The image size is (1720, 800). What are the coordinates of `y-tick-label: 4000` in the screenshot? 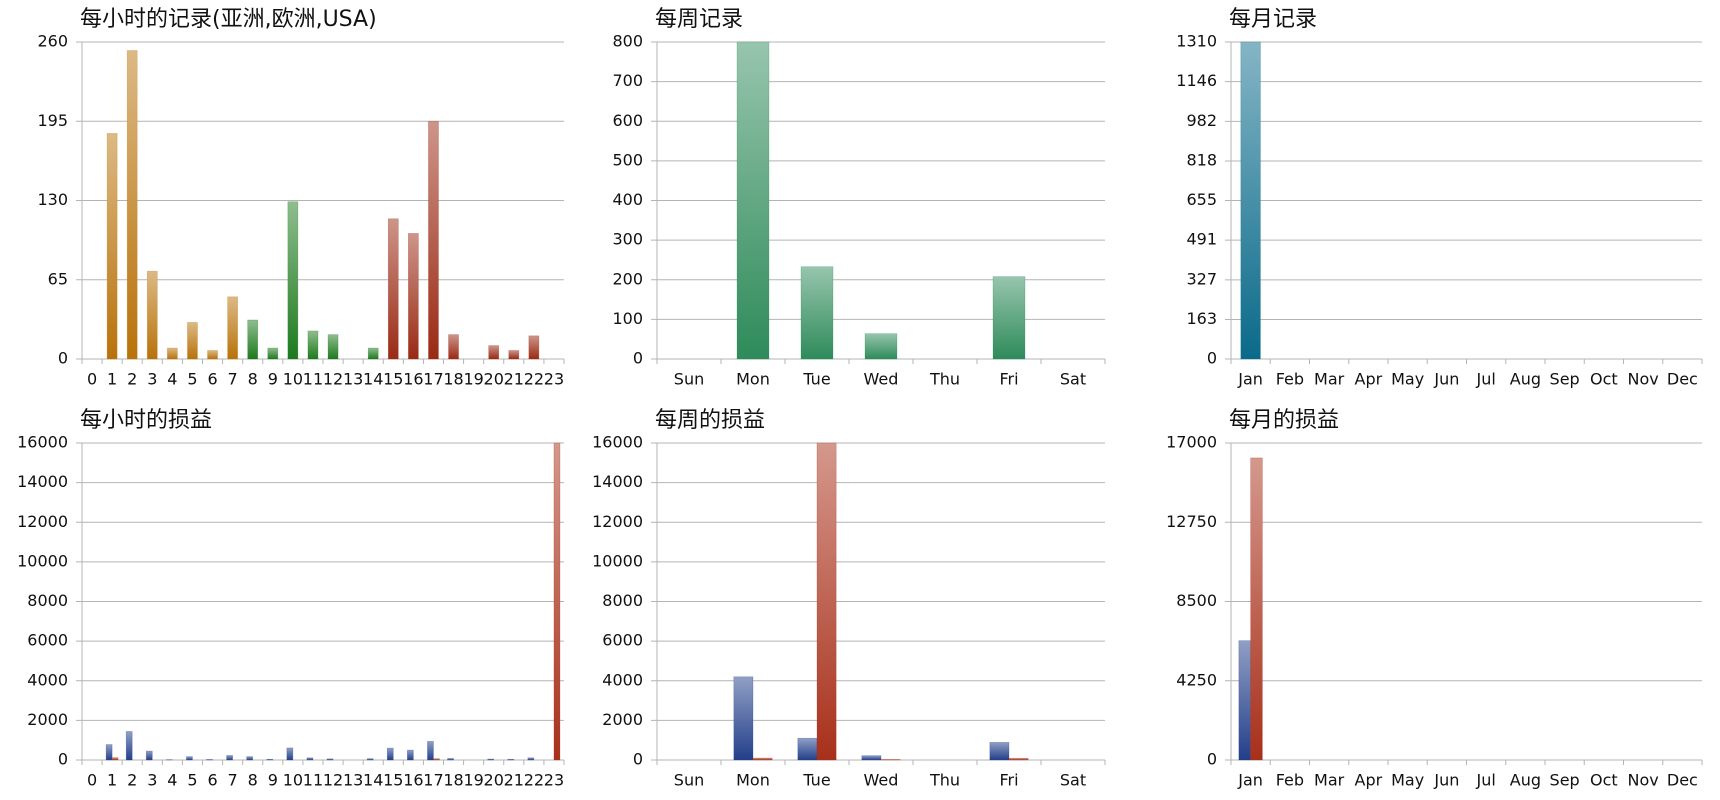 It's located at (622, 679).